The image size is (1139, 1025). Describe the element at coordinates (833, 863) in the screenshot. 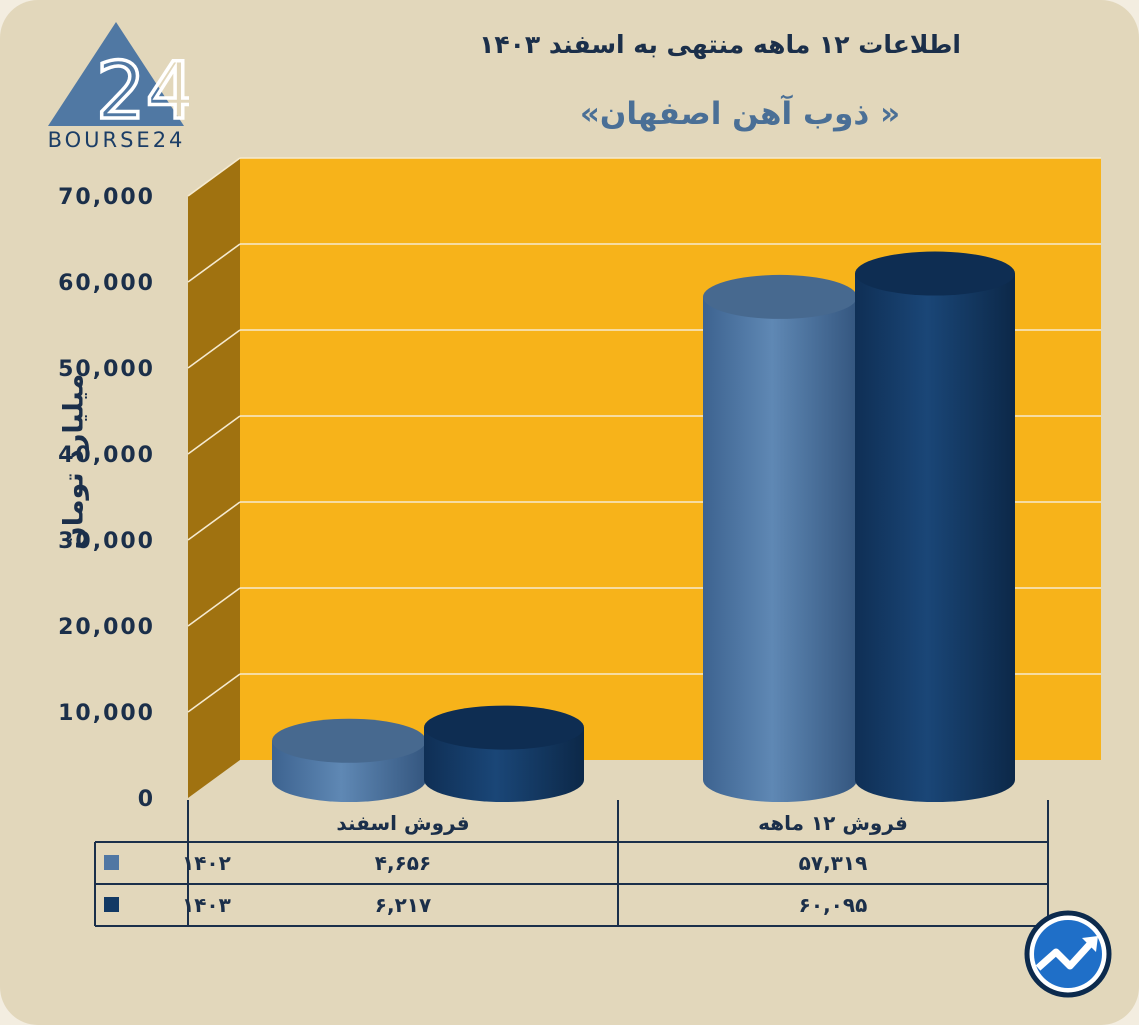

I see `data-label: ۵۷,۳۱۹` at that location.